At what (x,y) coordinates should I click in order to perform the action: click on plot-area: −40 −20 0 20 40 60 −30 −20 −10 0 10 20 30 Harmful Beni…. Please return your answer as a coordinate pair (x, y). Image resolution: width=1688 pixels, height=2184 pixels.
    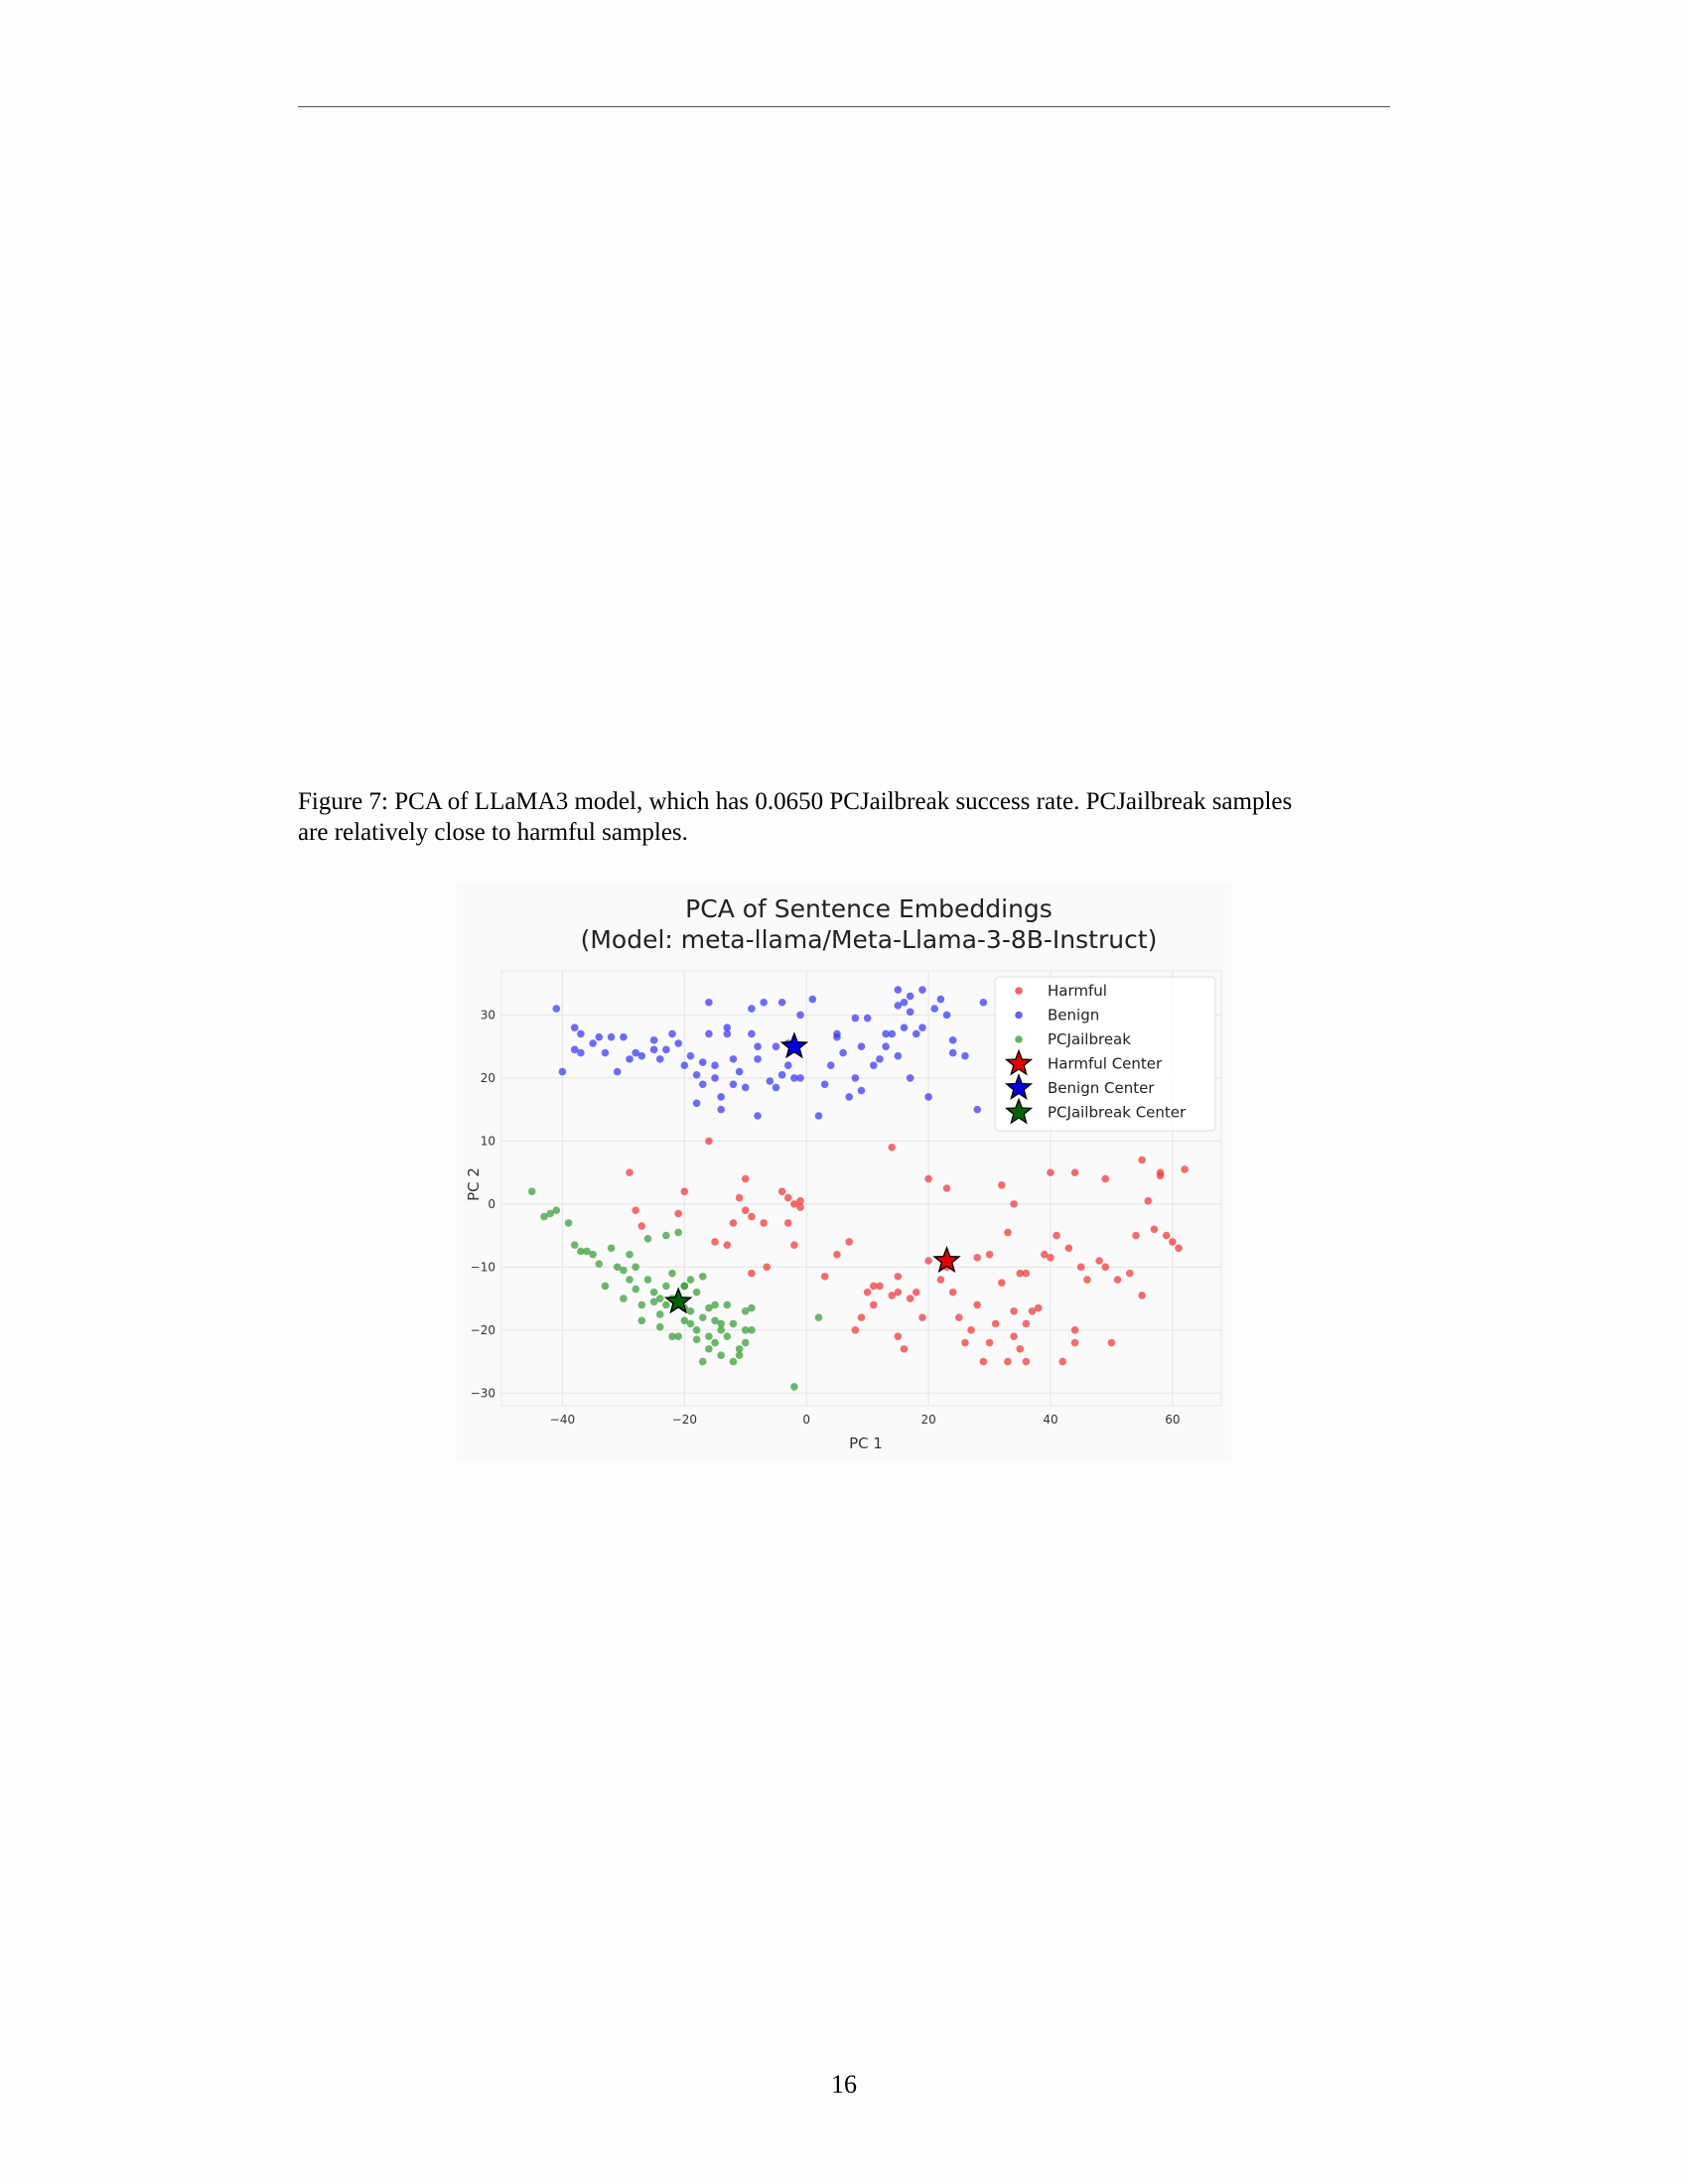
    Looking at the image, I should click on (846, 1198).